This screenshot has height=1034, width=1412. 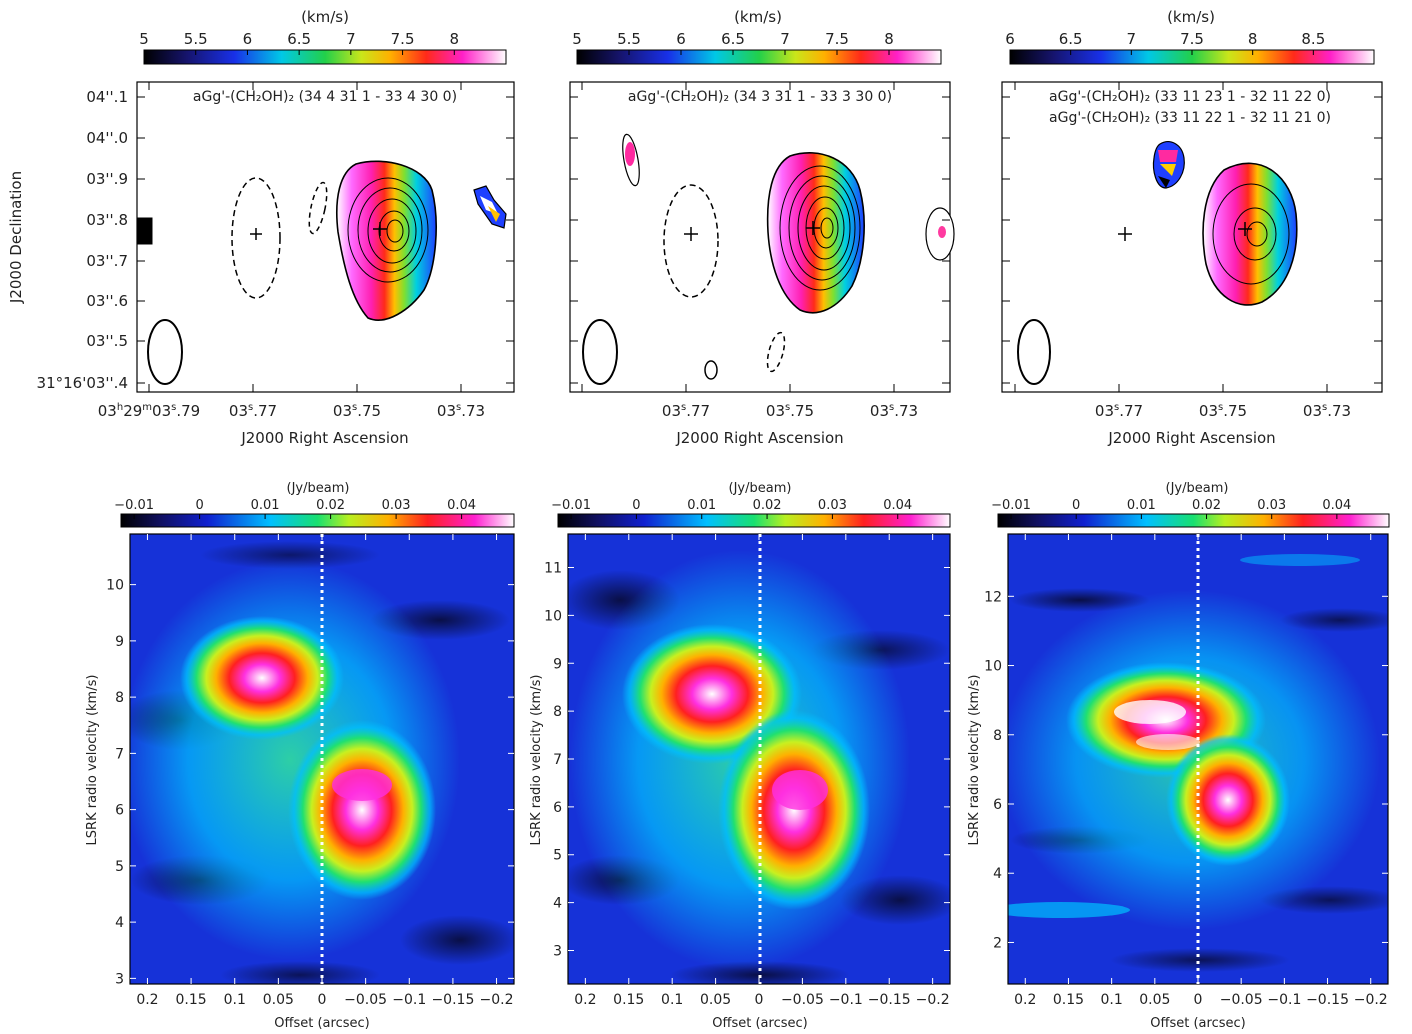 I want to click on pv-diagram-bottom-left, so click(x=322, y=759).